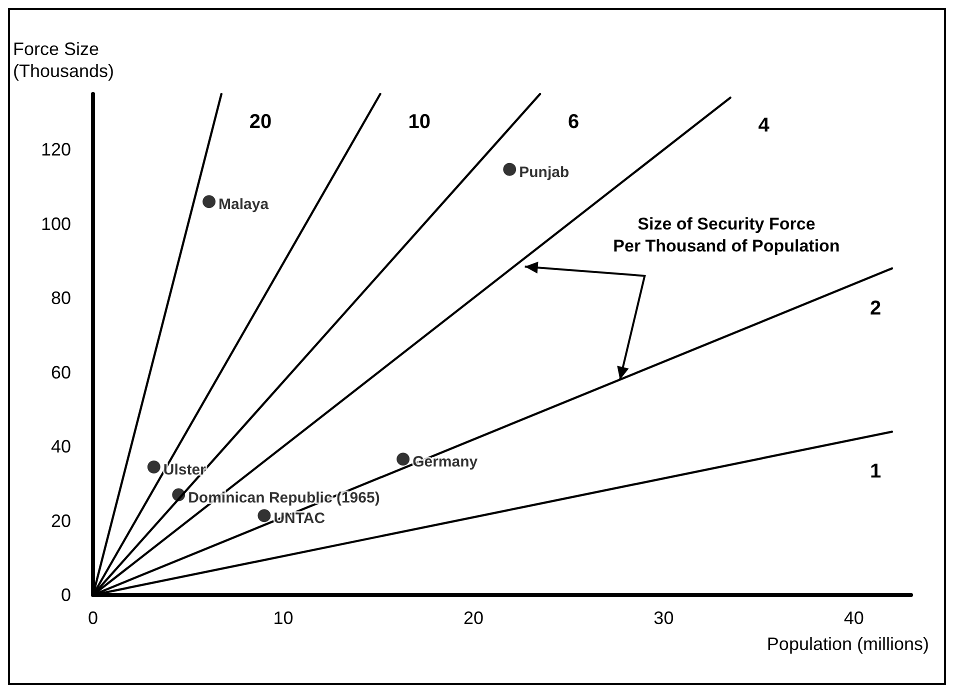 Image resolution: width=954 pixels, height=693 pixels. Describe the element at coordinates (60, 446) in the screenshot. I see `y-tick-label: 40` at that location.